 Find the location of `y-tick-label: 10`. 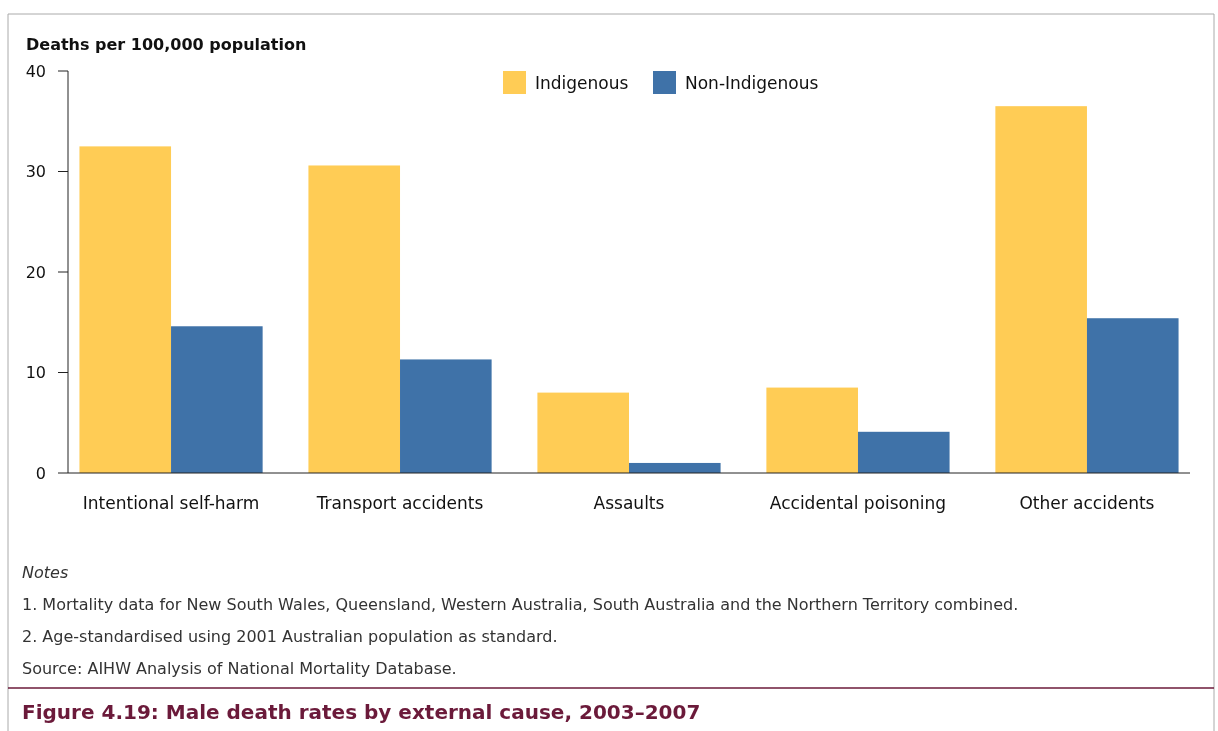

y-tick-label: 10 is located at coordinates (35, 373).